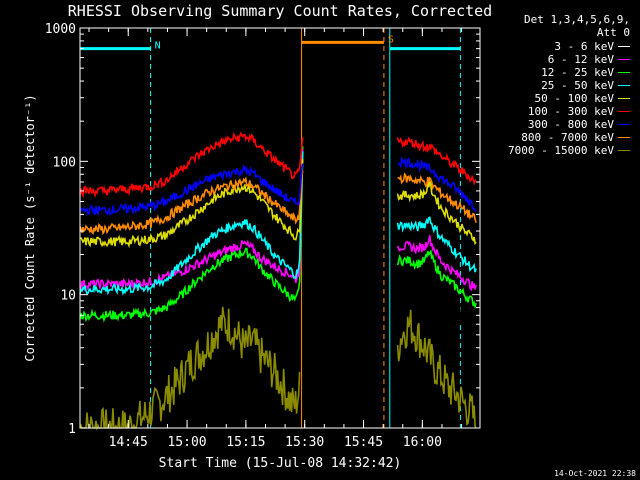  Describe the element at coordinates (158, 46) in the screenshot. I see `annotation-label-0: N` at that location.